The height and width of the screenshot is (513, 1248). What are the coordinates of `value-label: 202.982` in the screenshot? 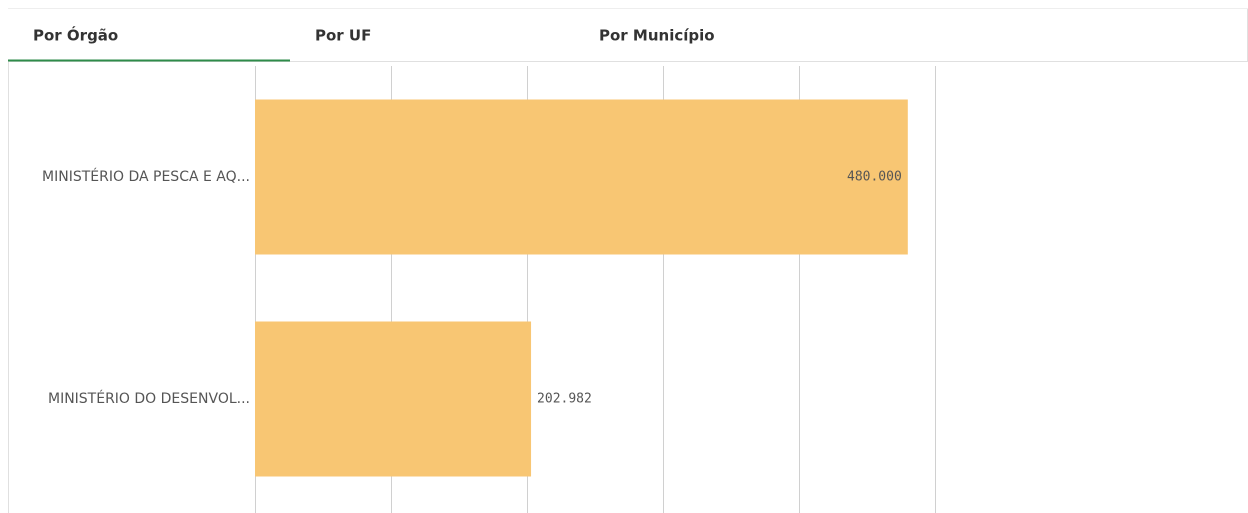 It's located at (564, 399).